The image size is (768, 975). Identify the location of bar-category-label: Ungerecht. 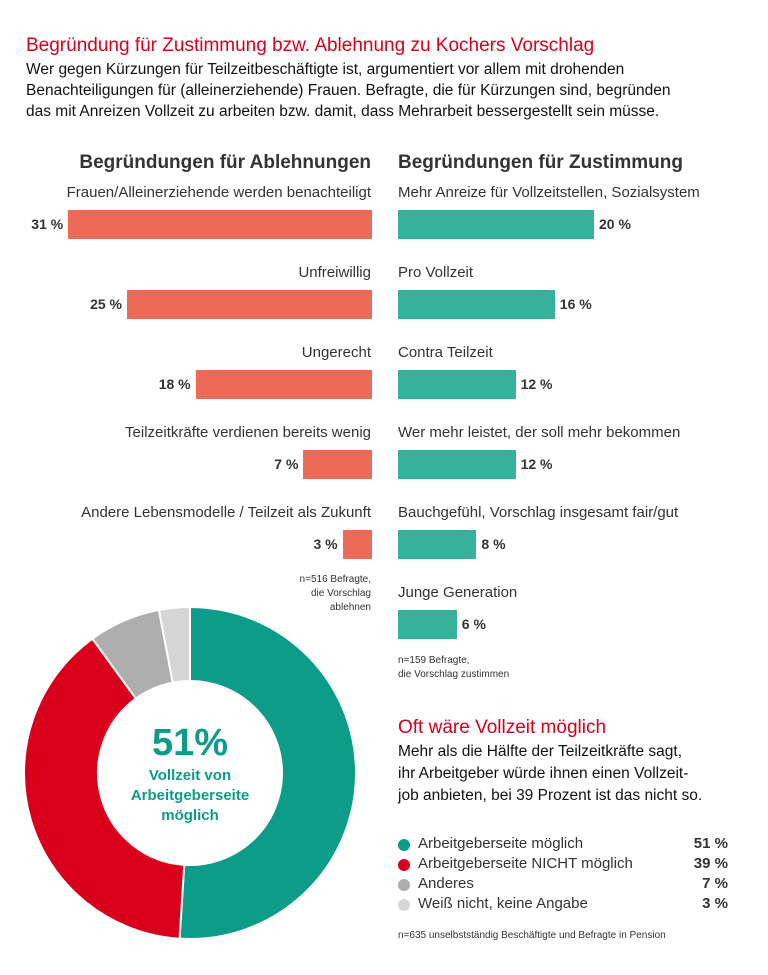
(336, 352).